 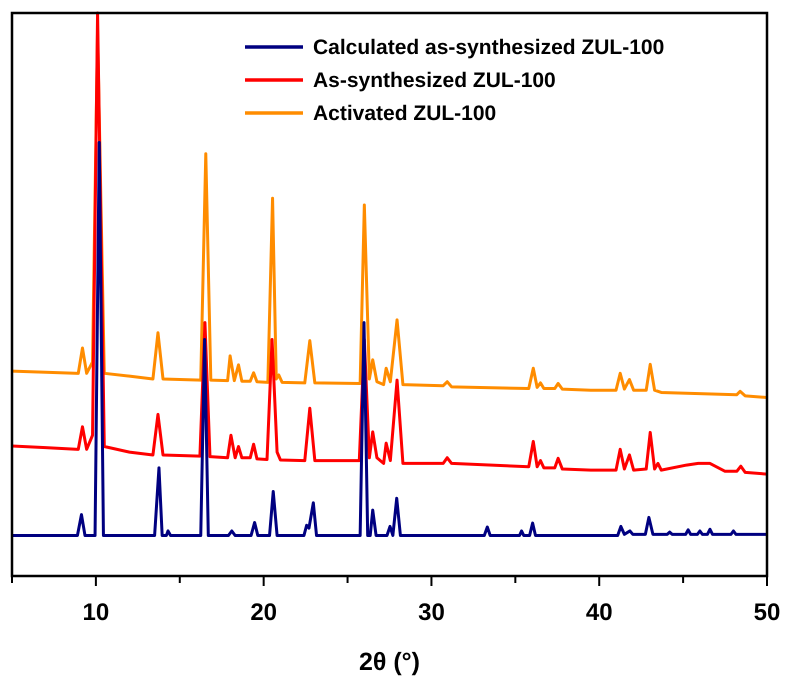 What do you see at coordinates (599, 612) in the screenshot?
I see `x-tick-label: 40` at bounding box center [599, 612].